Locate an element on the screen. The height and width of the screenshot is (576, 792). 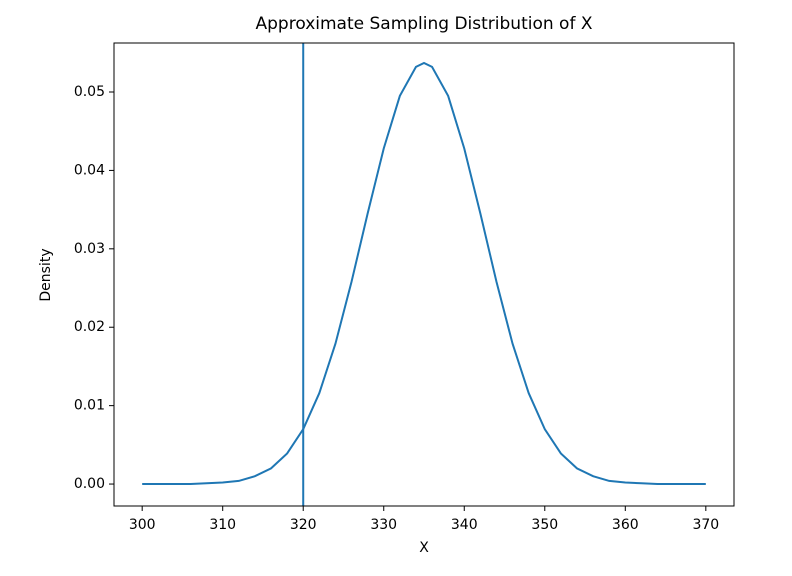
x-tick-label: 370 is located at coordinates (705, 525).